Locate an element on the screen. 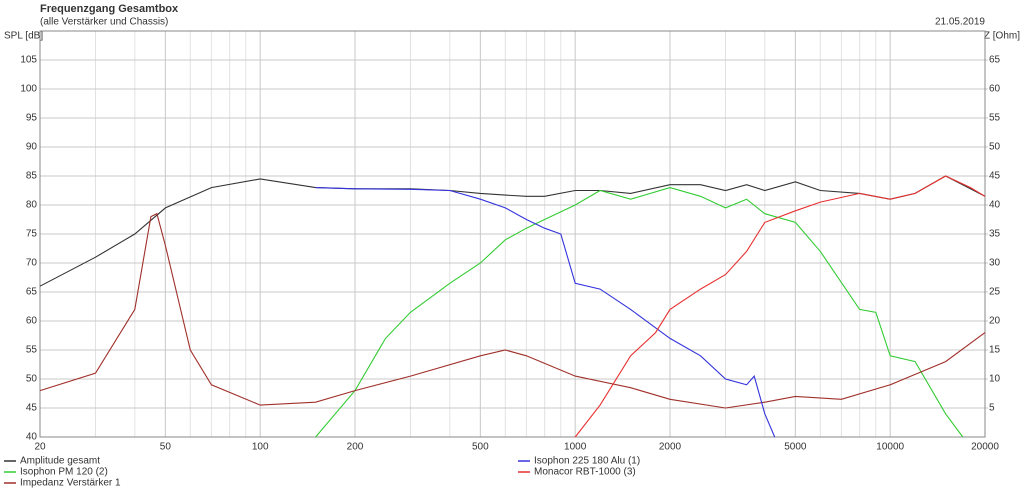 This screenshot has height=490, width=1024. y-tick-label: 70 is located at coordinates (32, 263).